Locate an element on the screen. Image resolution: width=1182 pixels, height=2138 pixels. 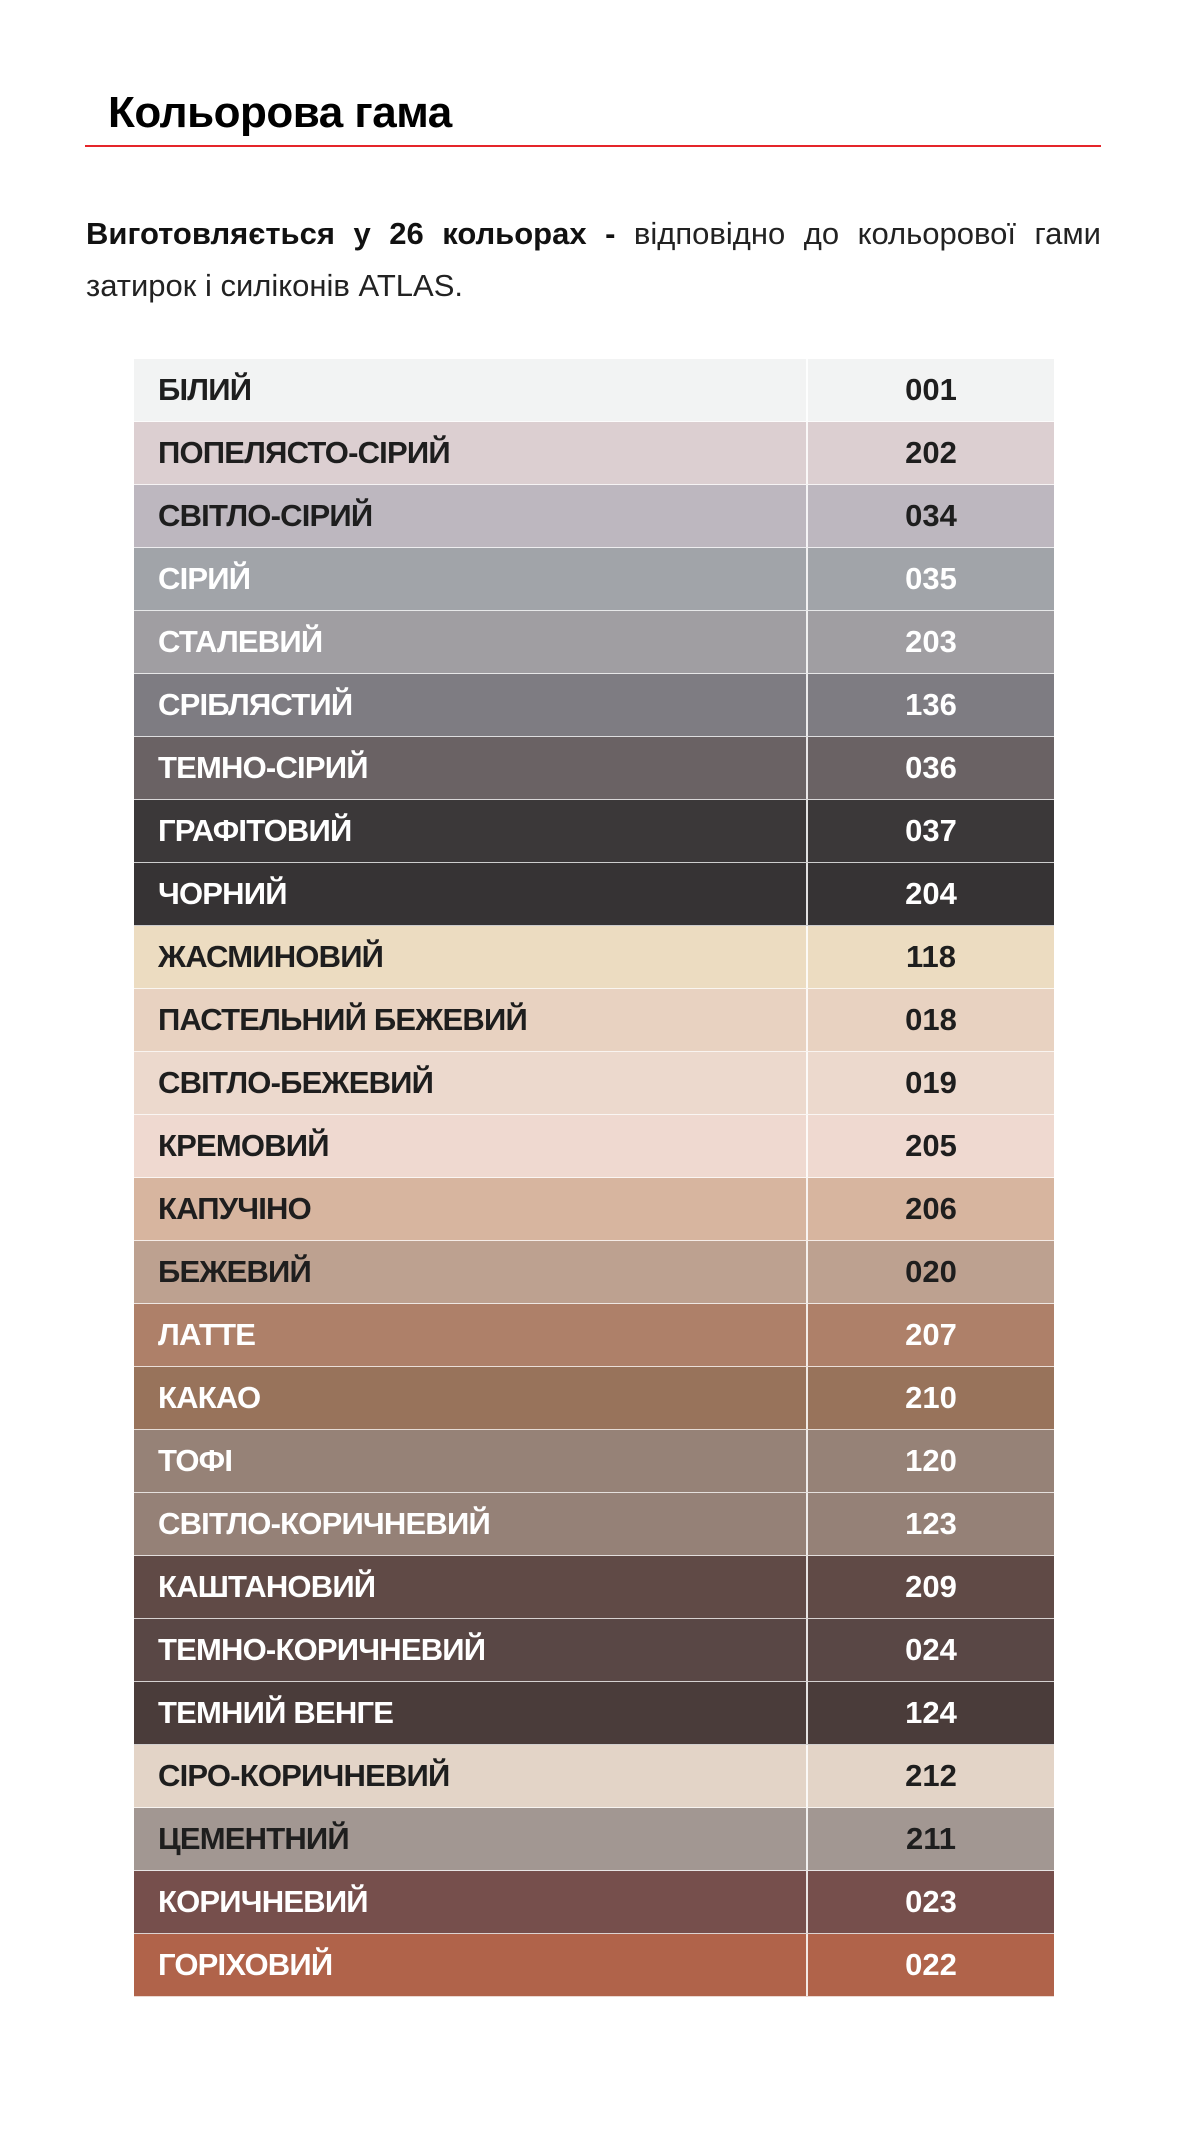
color-row: ЛАТТЕ 207 is located at coordinates (594, 1335).